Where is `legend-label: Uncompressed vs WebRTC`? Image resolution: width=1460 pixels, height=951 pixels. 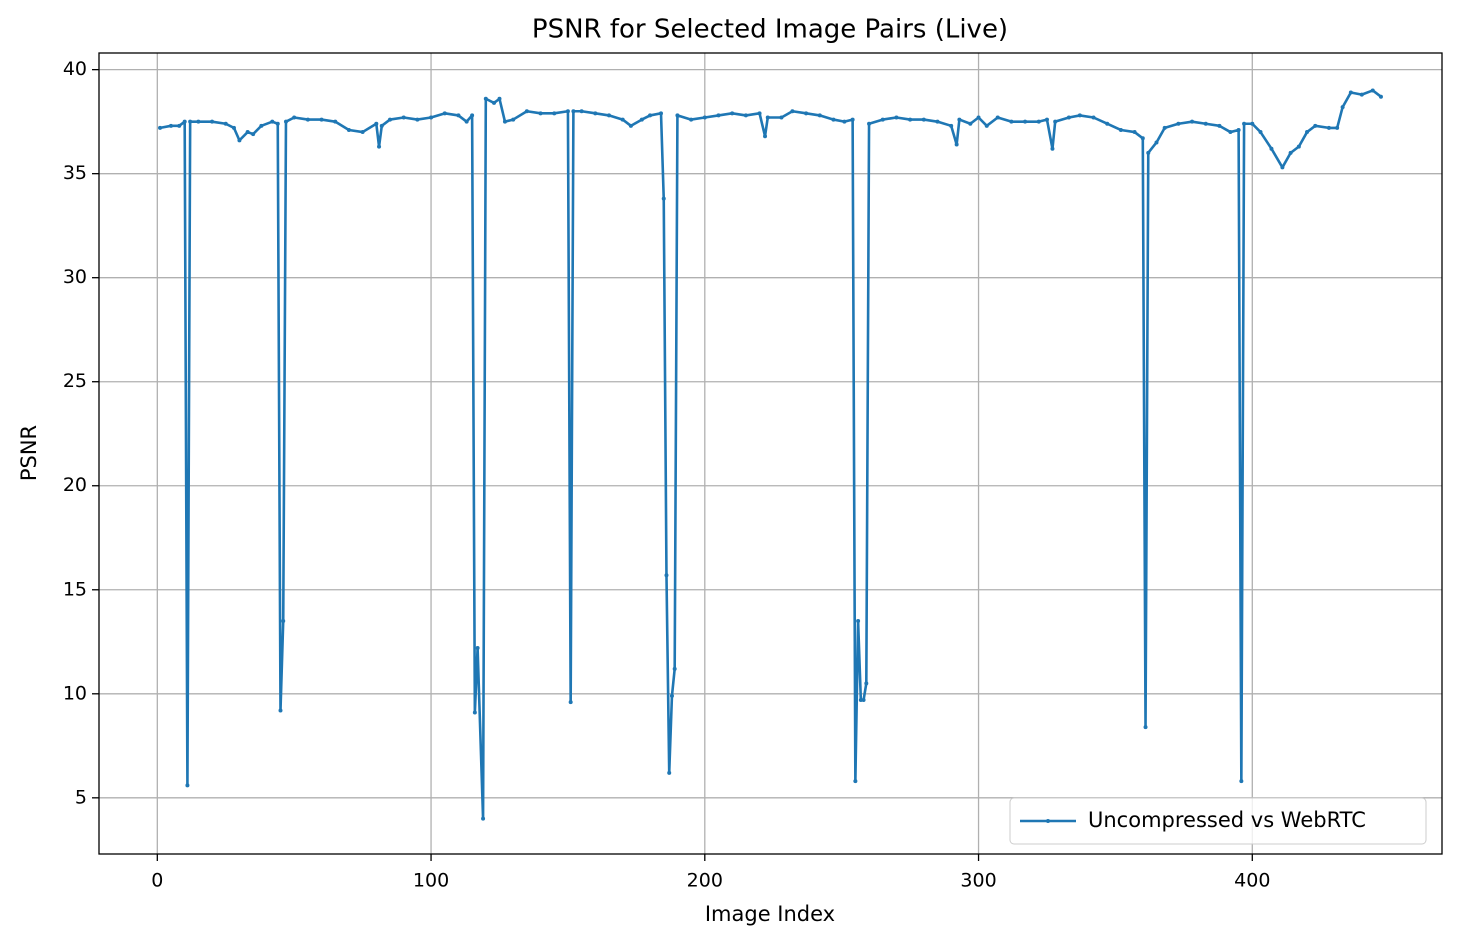 legend-label: Uncompressed vs WebRTC is located at coordinates (1227, 820).